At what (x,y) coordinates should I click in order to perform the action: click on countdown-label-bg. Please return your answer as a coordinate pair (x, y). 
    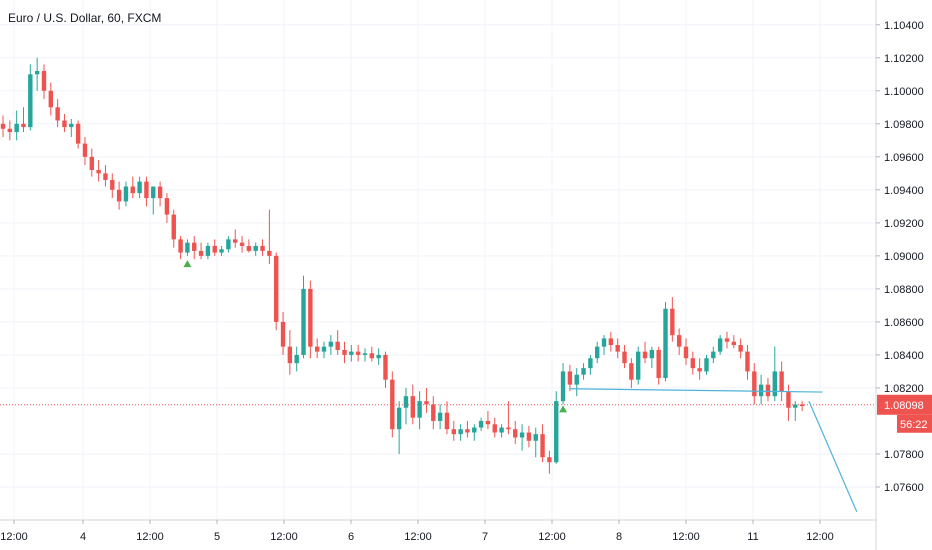
    Looking at the image, I should click on (914, 423).